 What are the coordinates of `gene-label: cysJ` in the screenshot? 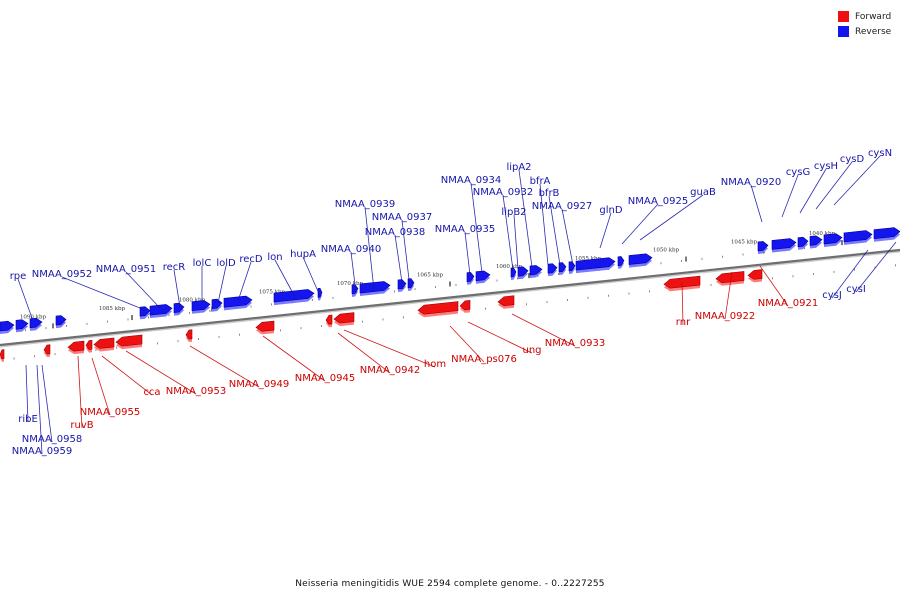 It's located at (832, 295).